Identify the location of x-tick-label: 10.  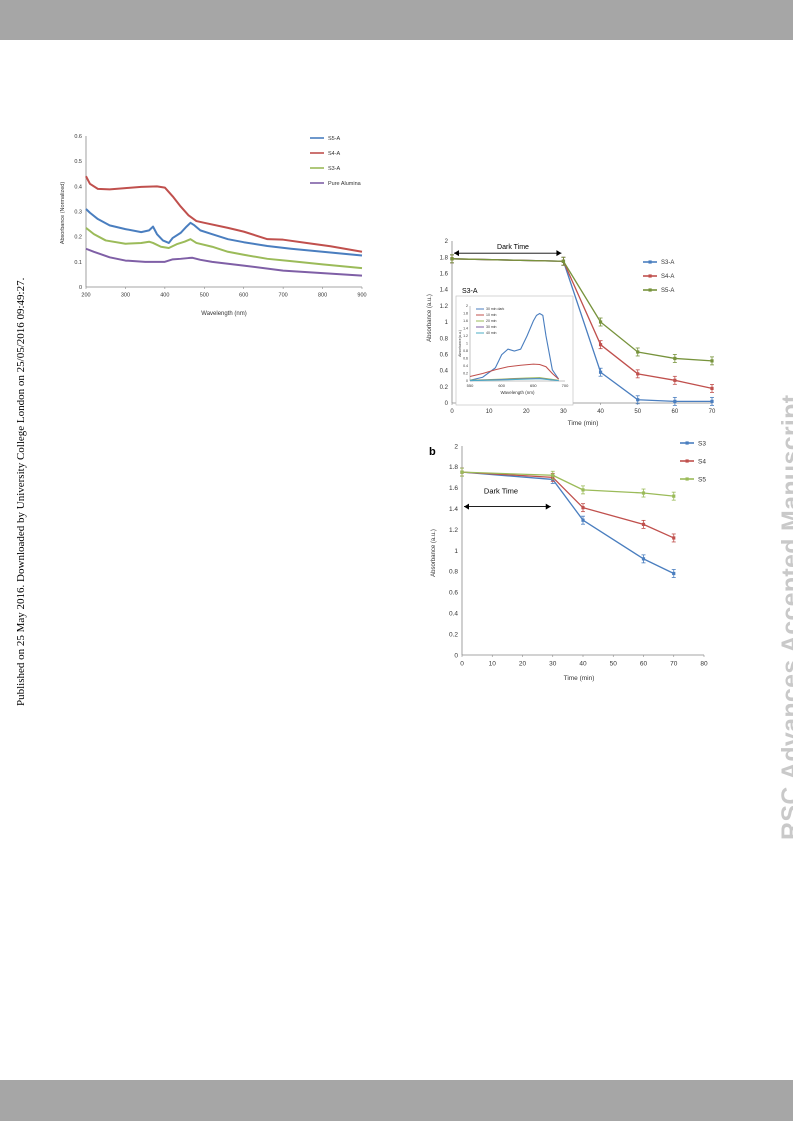
(489, 412).